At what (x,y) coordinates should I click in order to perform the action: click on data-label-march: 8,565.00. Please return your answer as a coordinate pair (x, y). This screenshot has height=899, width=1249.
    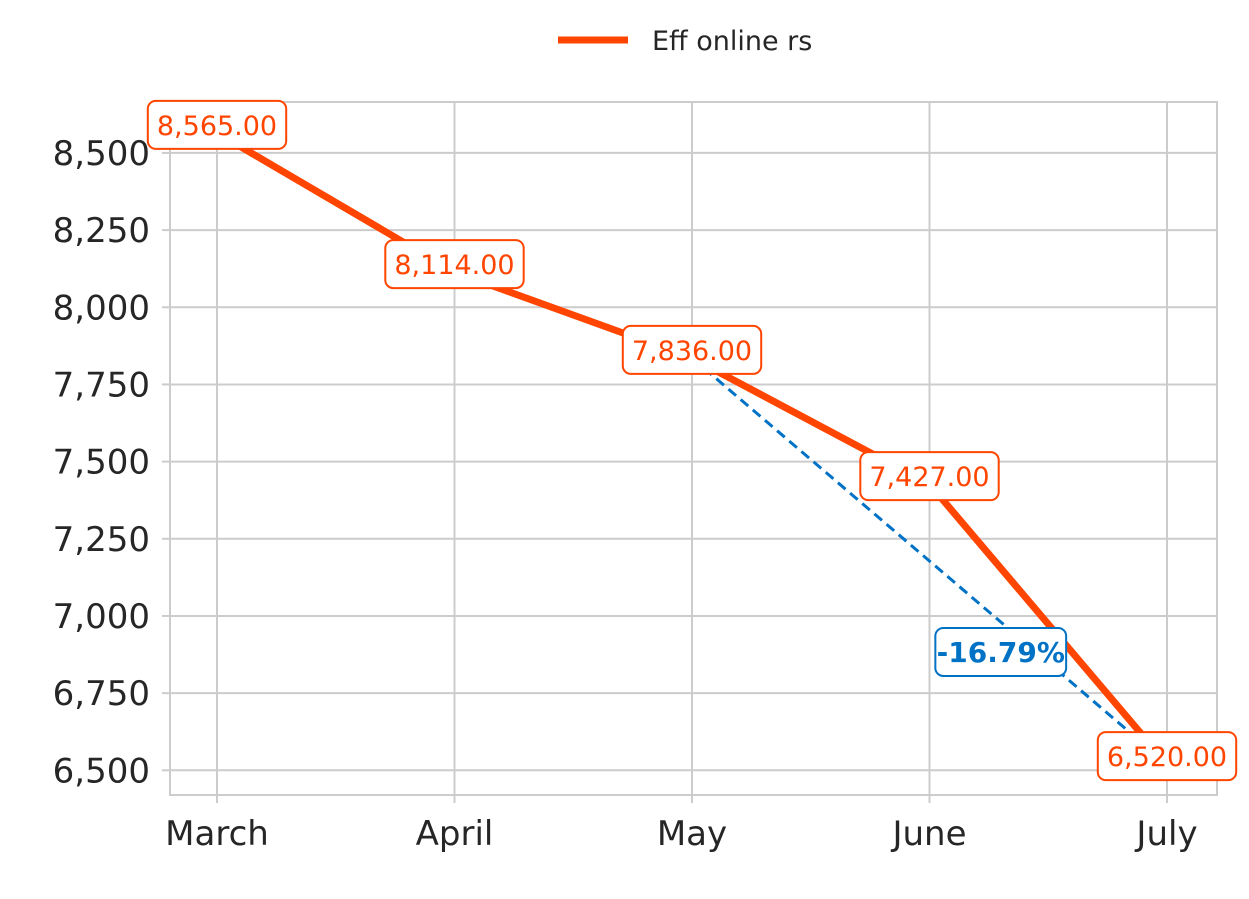
    Looking at the image, I should click on (217, 124).